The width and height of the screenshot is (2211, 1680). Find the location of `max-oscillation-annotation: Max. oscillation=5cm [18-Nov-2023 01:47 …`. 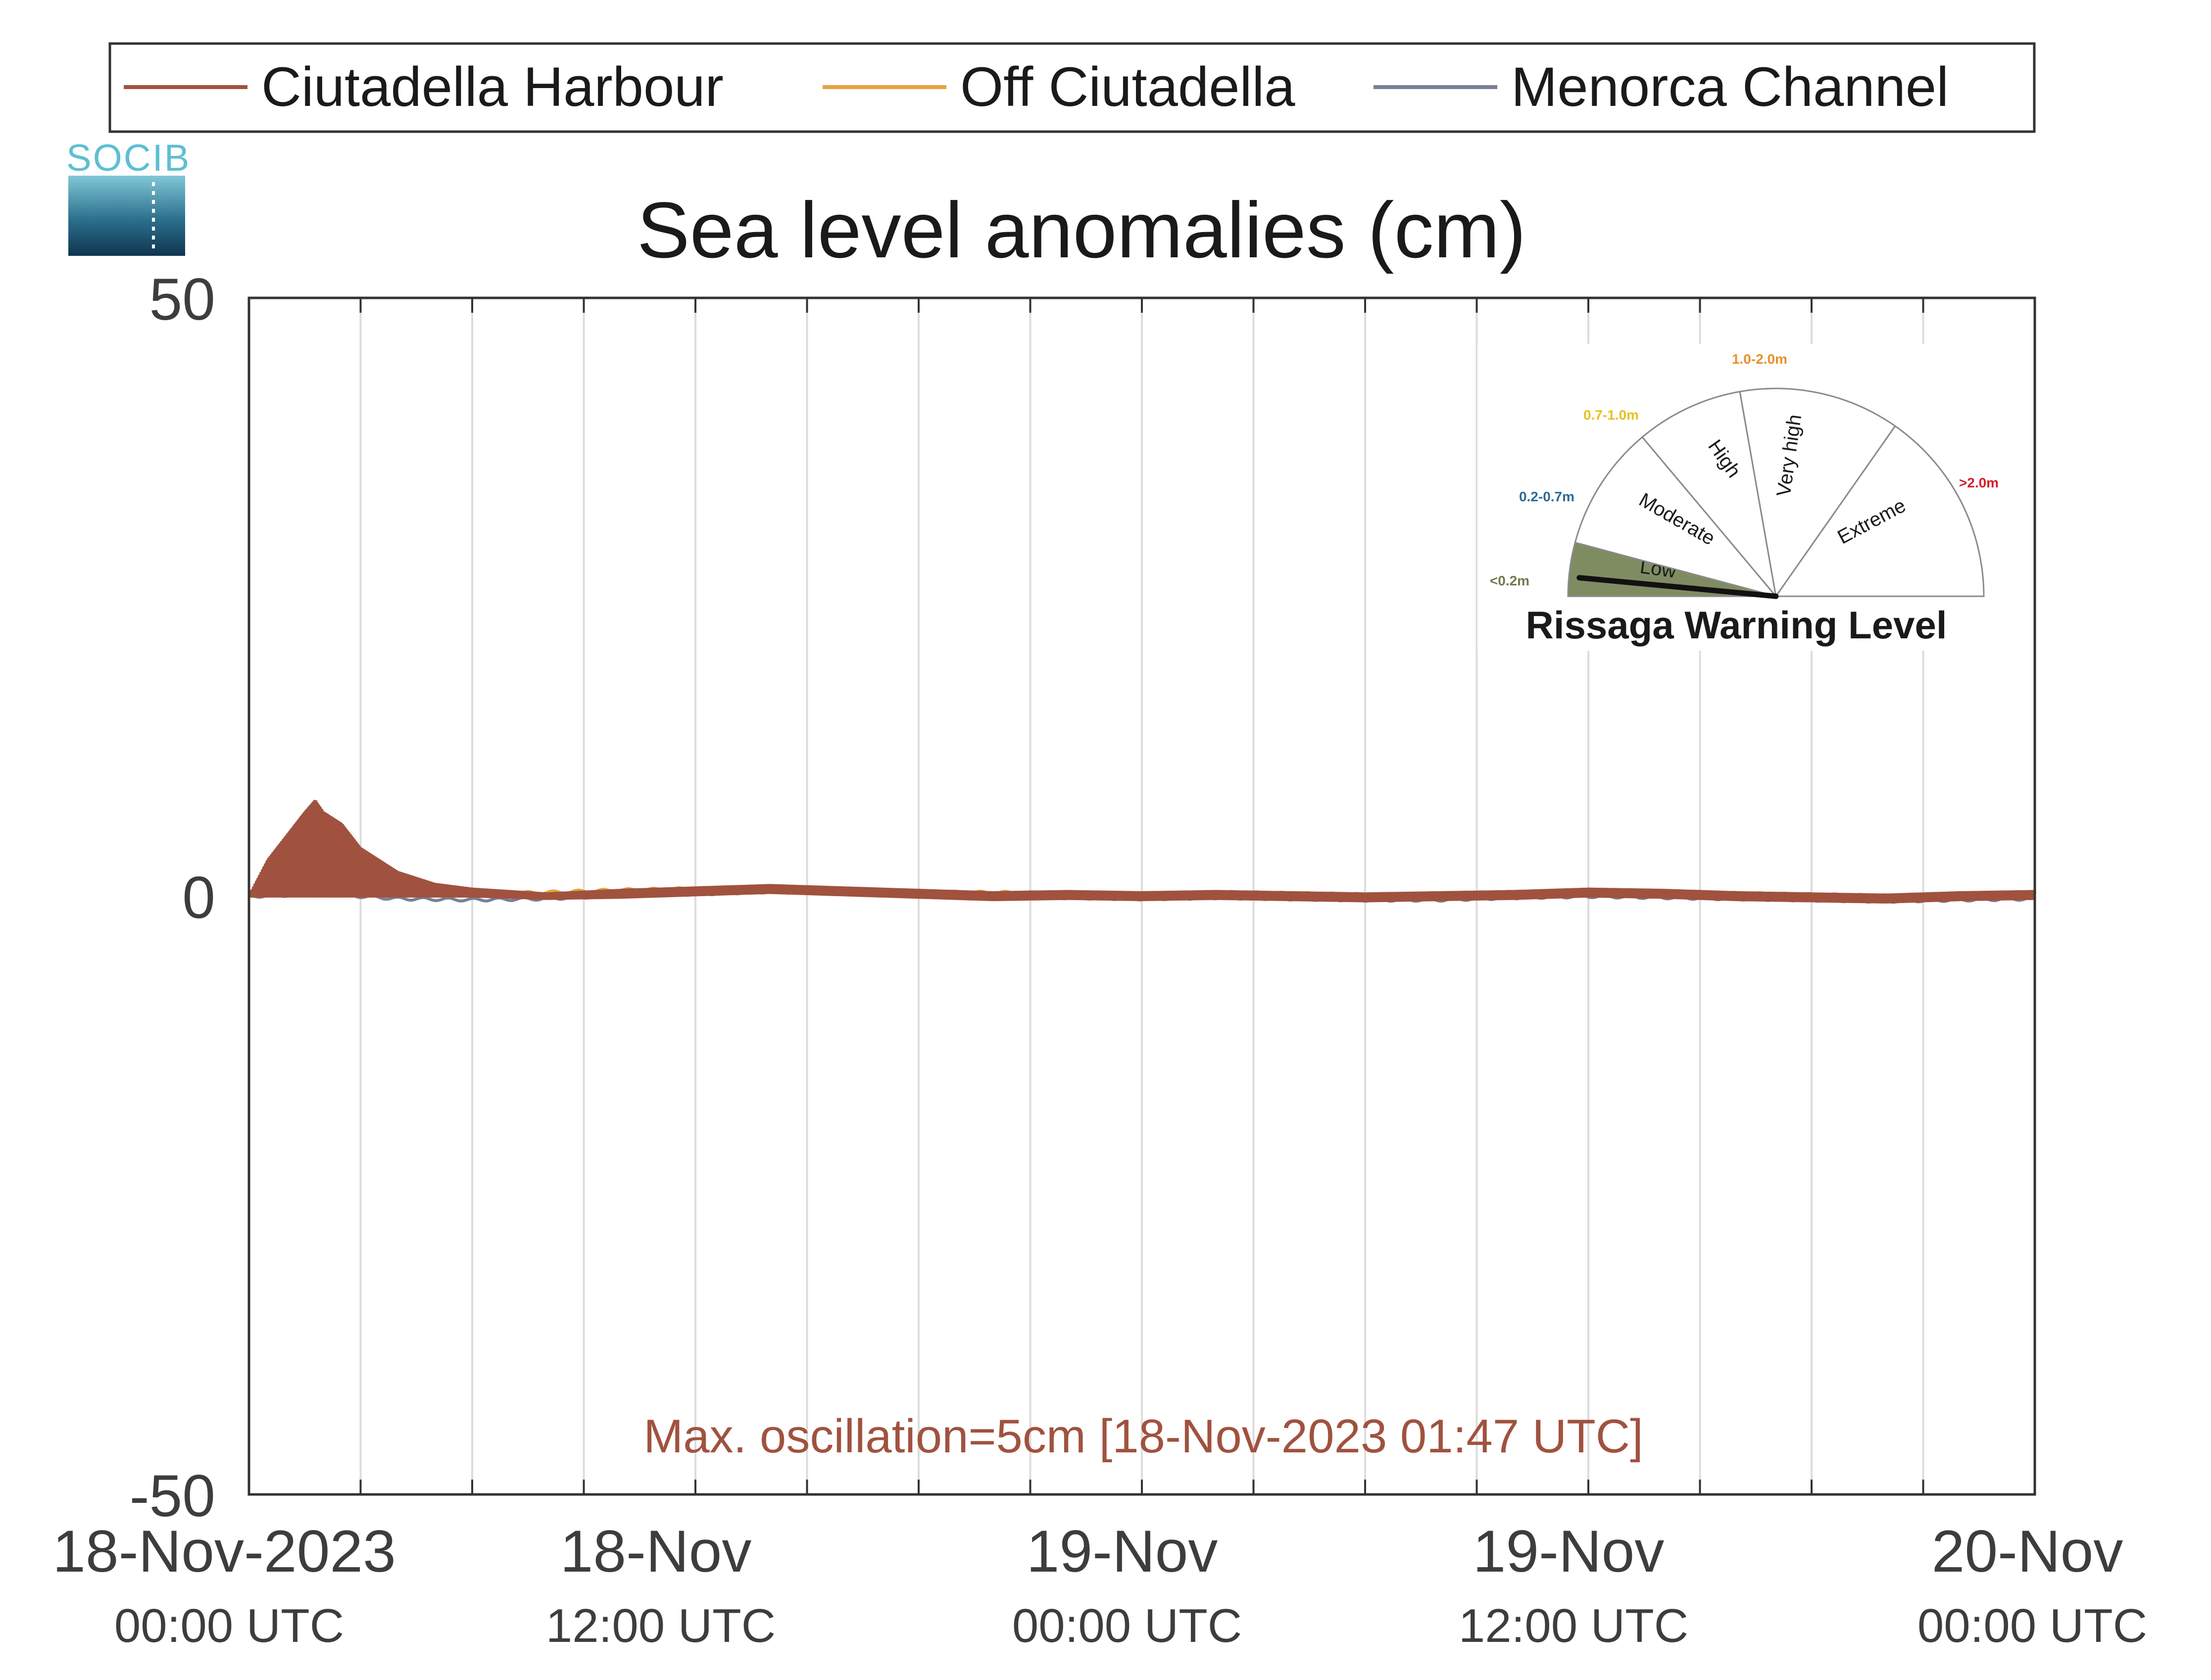

max-oscillation-annotation: Max. oscillation=5cm [18-Nov-2023 01:47 … is located at coordinates (1143, 1437).